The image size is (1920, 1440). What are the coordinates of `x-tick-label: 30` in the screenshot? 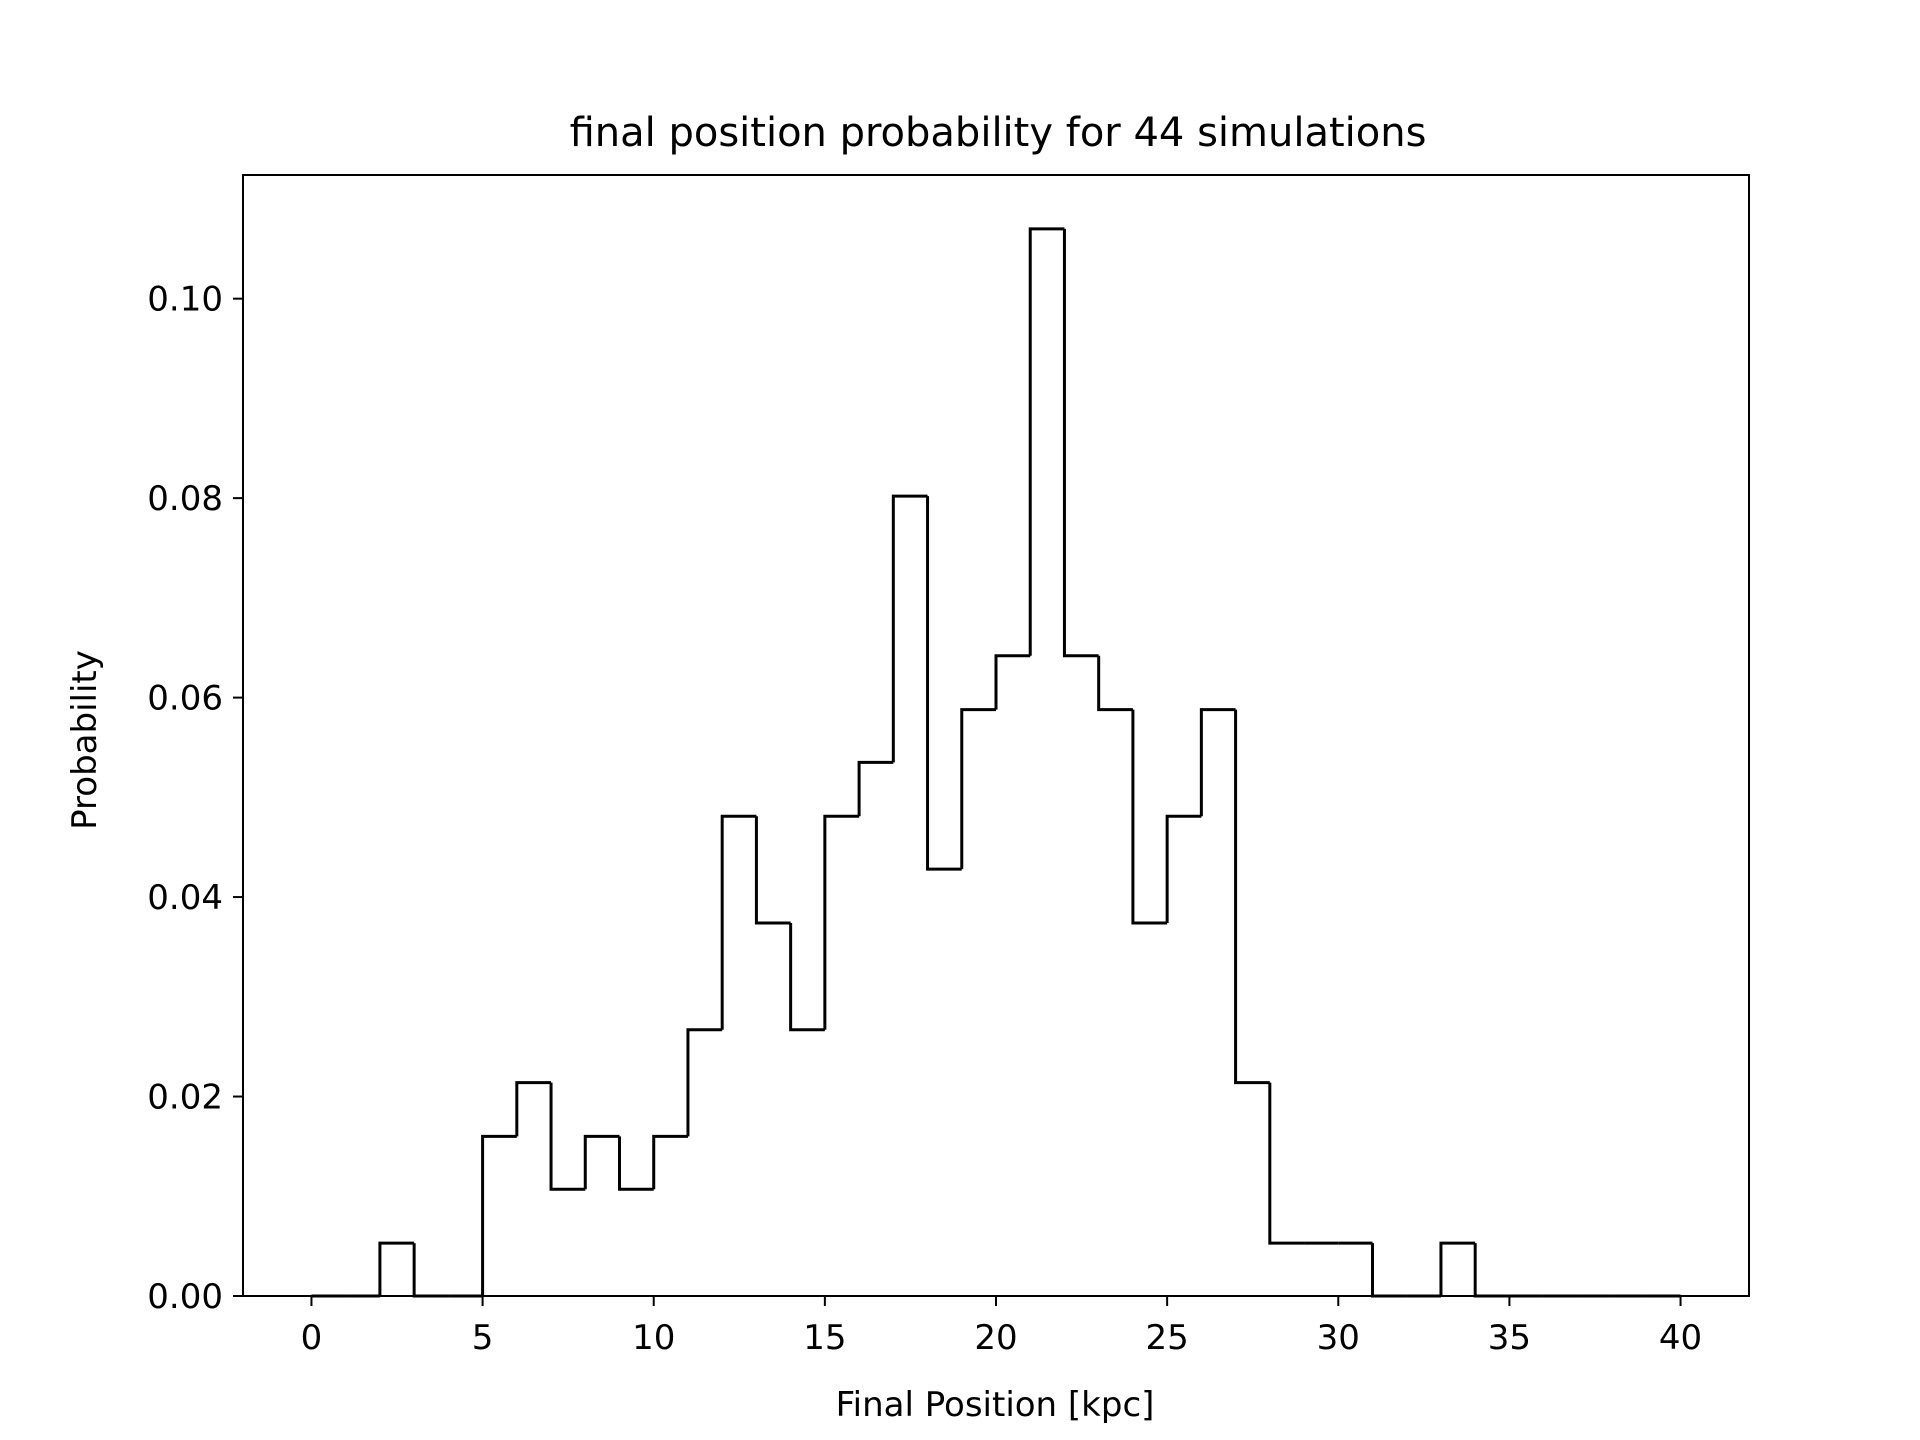 It's located at (1338, 1338).